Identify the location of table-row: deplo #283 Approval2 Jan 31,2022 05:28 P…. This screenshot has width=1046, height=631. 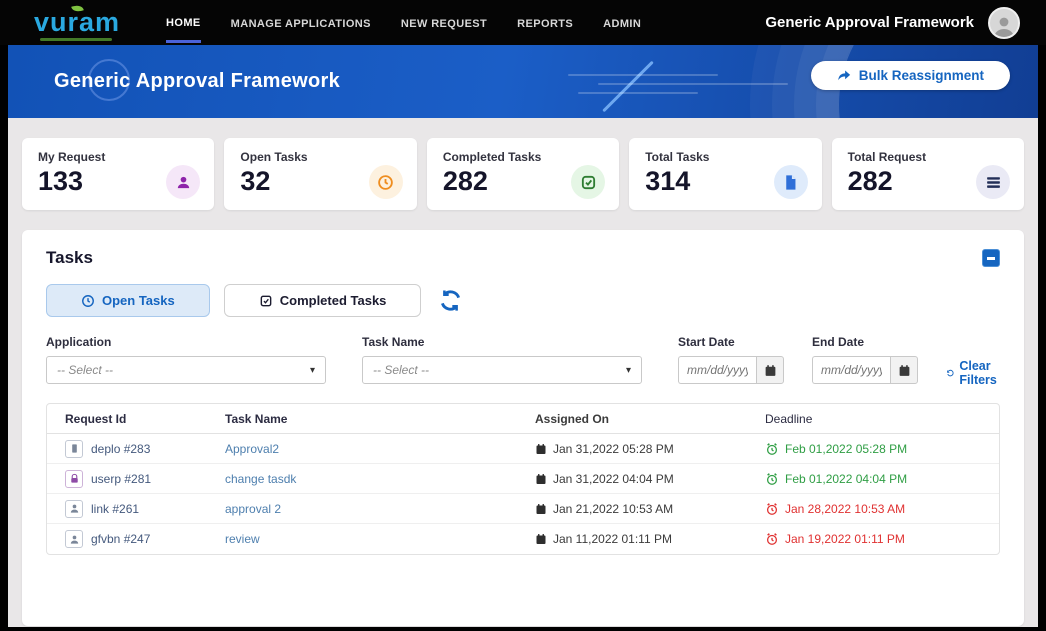
(523, 449).